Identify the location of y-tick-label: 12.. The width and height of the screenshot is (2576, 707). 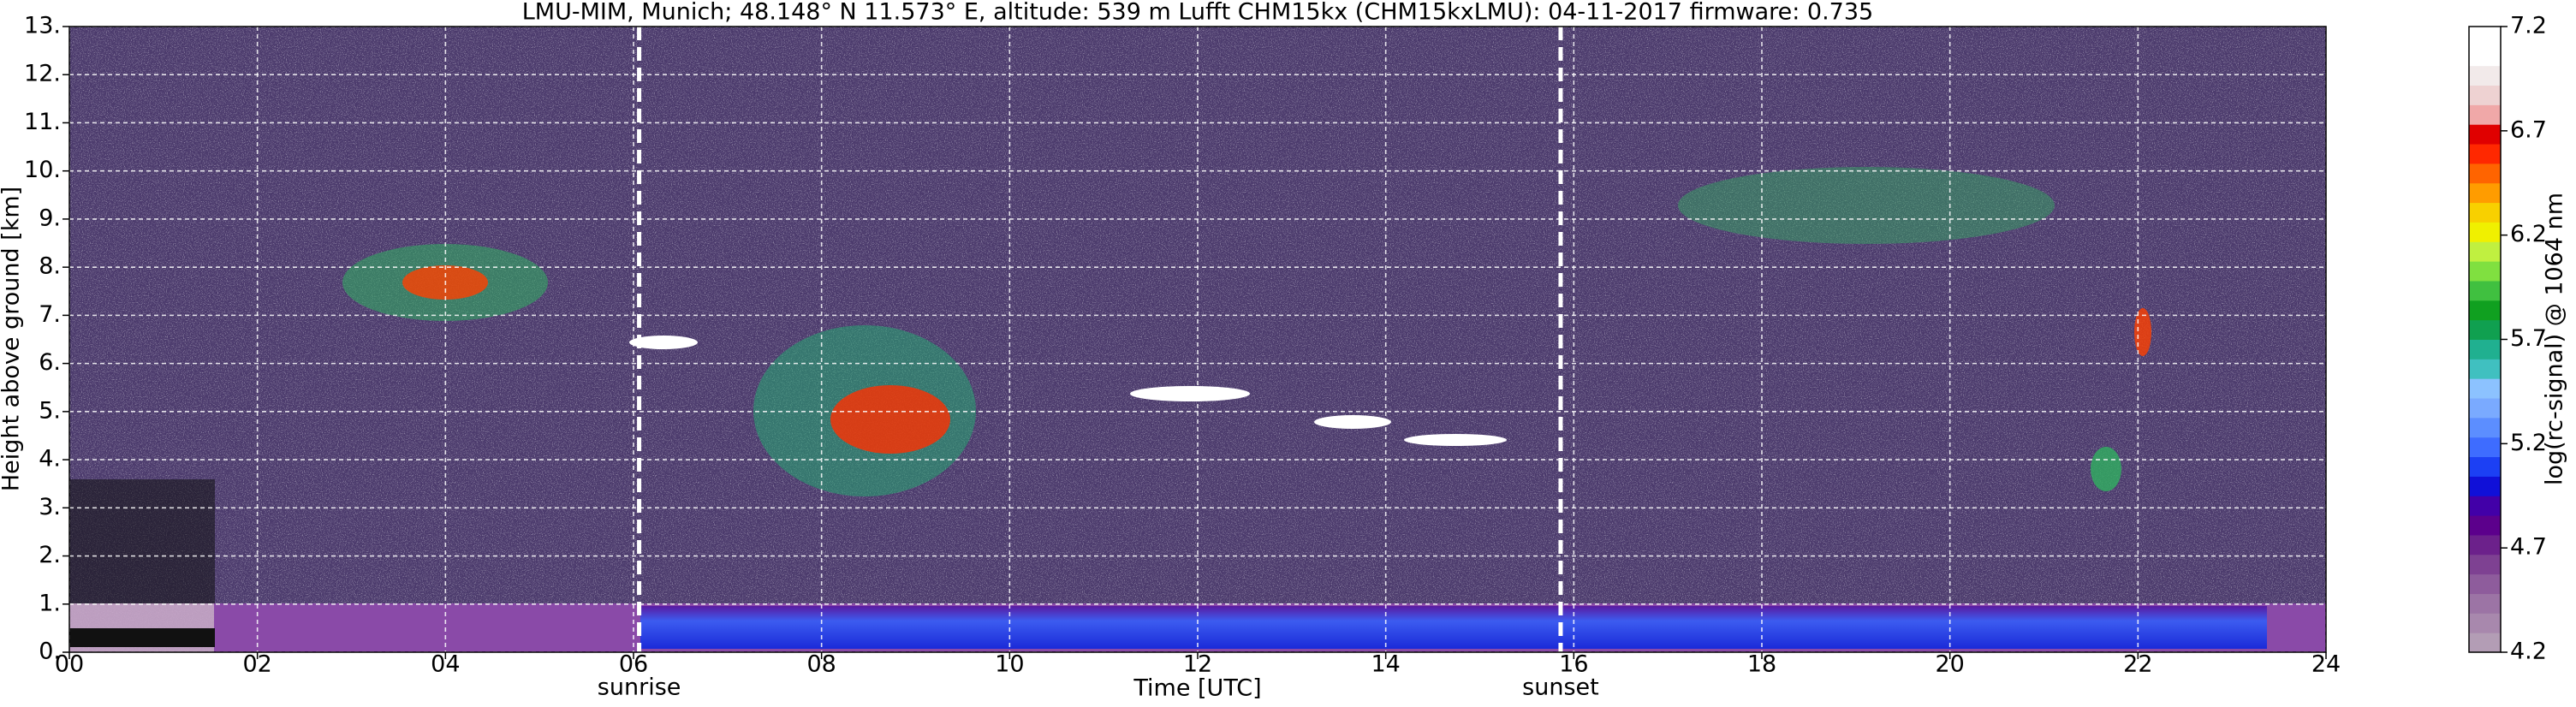
(42, 74).